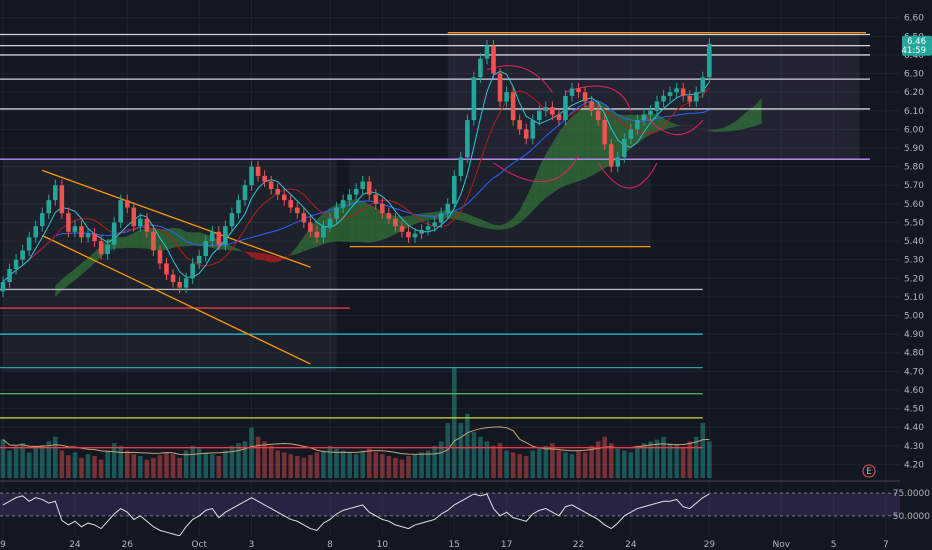 The image size is (932, 550). What do you see at coordinates (911, 517) in the screenshot?
I see `rsi-tick-label: 50.0000` at bounding box center [911, 517].